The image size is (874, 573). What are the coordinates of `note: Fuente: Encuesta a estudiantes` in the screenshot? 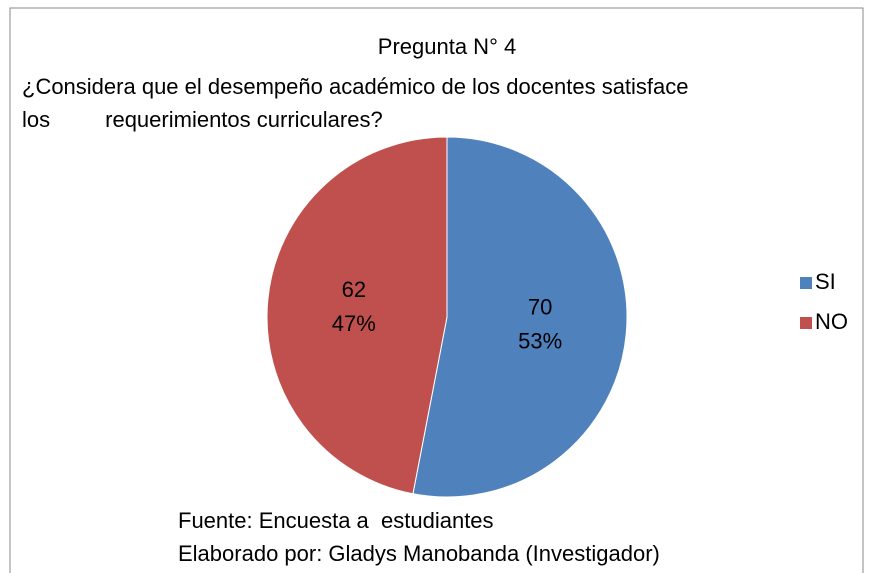 It's located at (336, 520).